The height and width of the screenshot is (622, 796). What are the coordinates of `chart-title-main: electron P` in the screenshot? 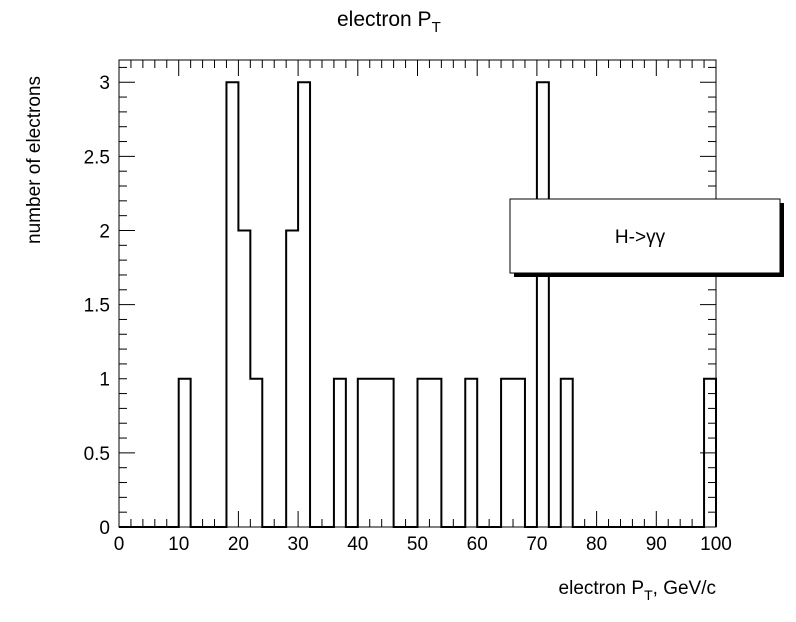 It's located at (384, 19).